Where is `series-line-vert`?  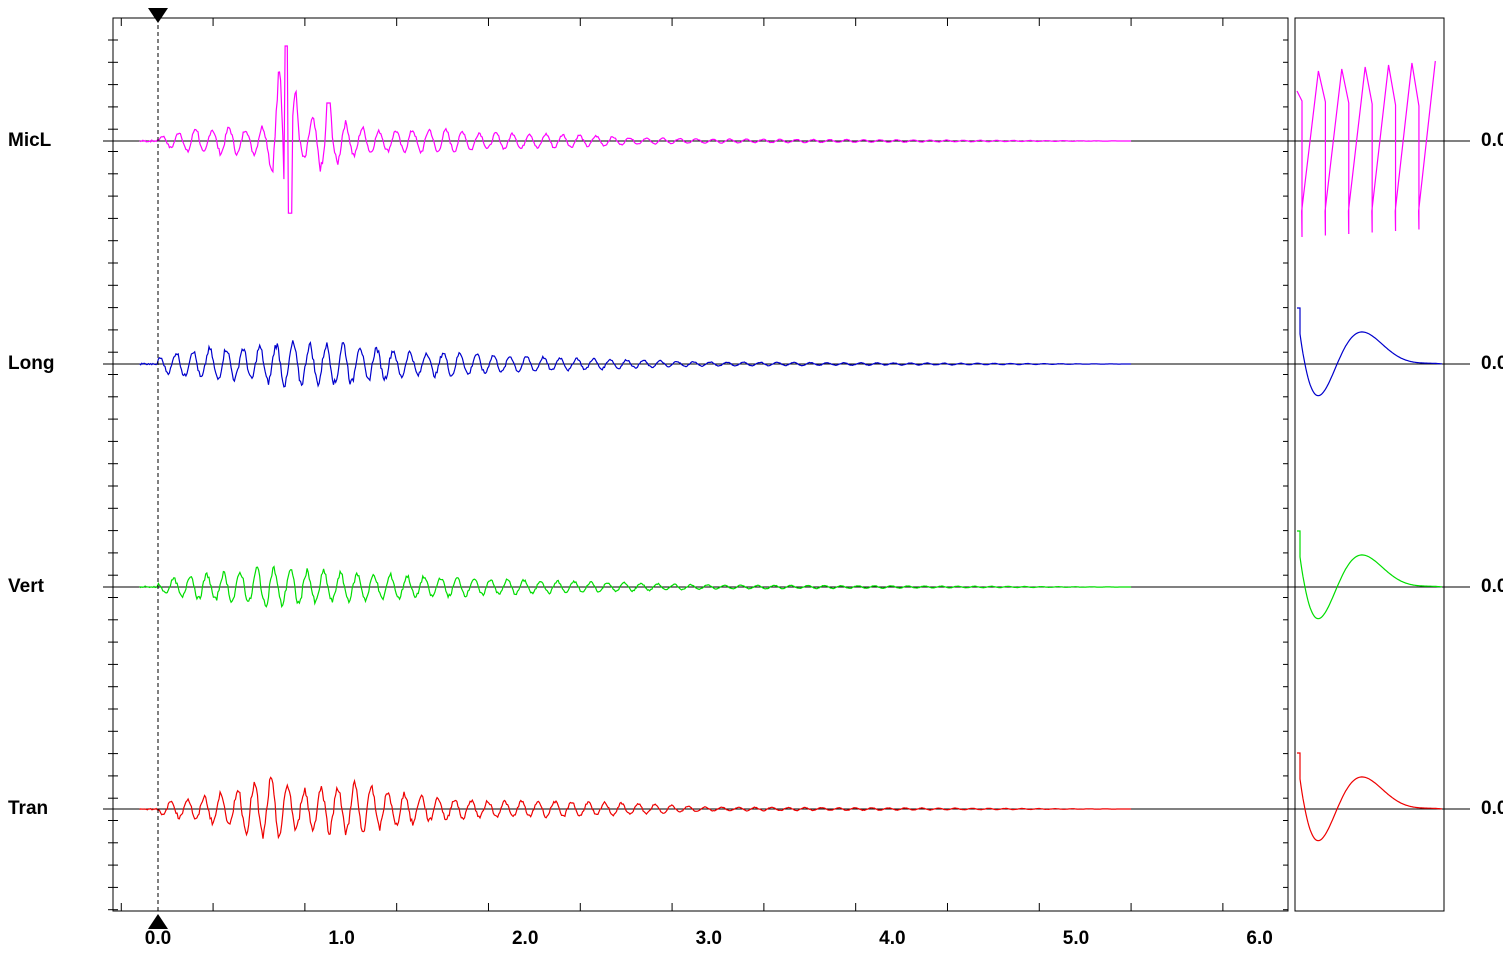 series-line-vert is located at coordinates (635, 587).